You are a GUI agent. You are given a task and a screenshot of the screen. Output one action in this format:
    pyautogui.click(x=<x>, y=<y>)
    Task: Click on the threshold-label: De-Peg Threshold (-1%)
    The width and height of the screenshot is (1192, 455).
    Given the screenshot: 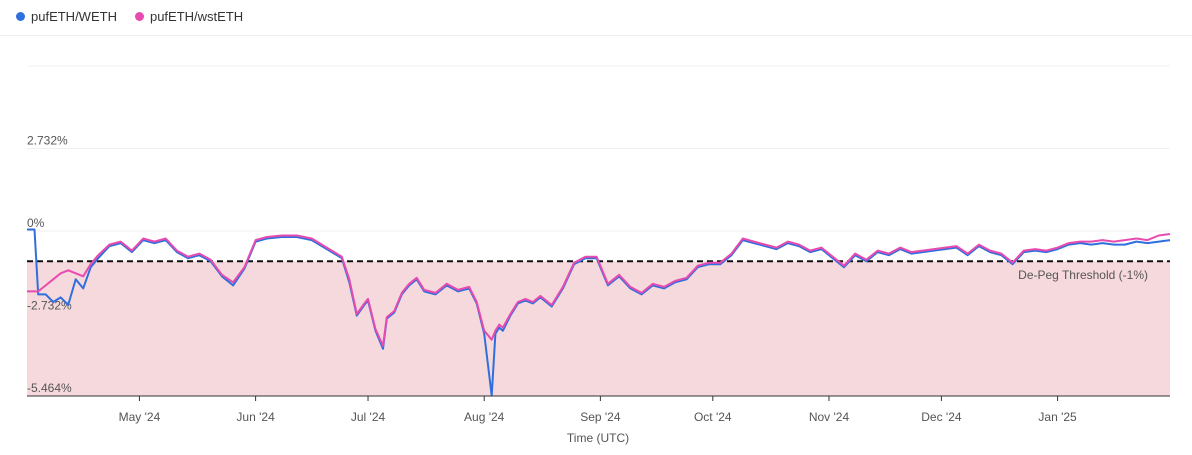 What is the action you would take?
    pyautogui.click(x=1083, y=275)
    